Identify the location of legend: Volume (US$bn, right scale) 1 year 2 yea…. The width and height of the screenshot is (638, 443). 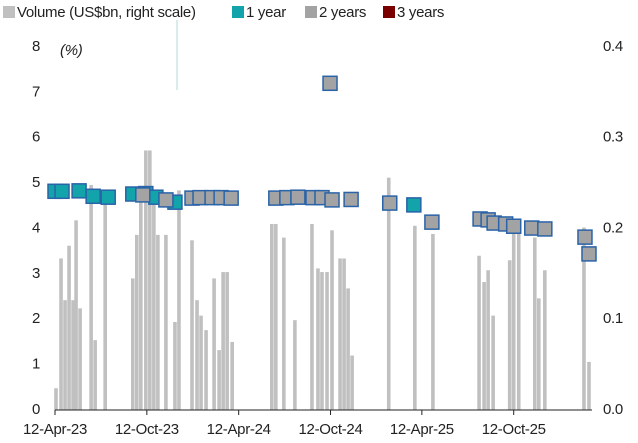
(223, 12).